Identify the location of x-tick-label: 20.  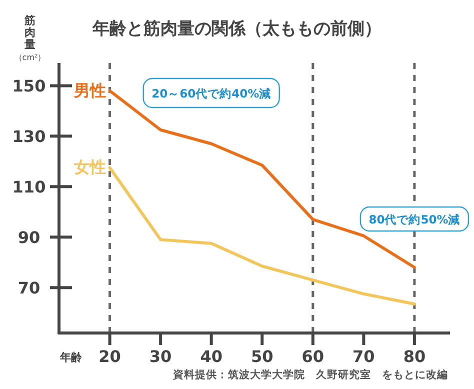
(109, 356).